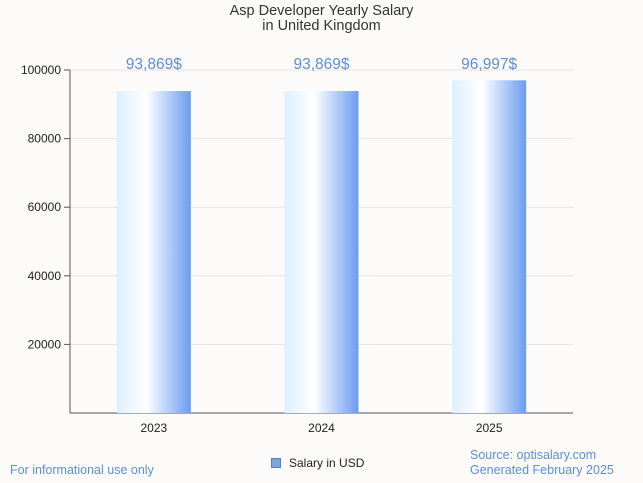 The image size is (643, 483). What do you see at coordinates (45, 344) in the screenshot?
I see `y-tick-label: 20000` at bounding box center [45, 344].